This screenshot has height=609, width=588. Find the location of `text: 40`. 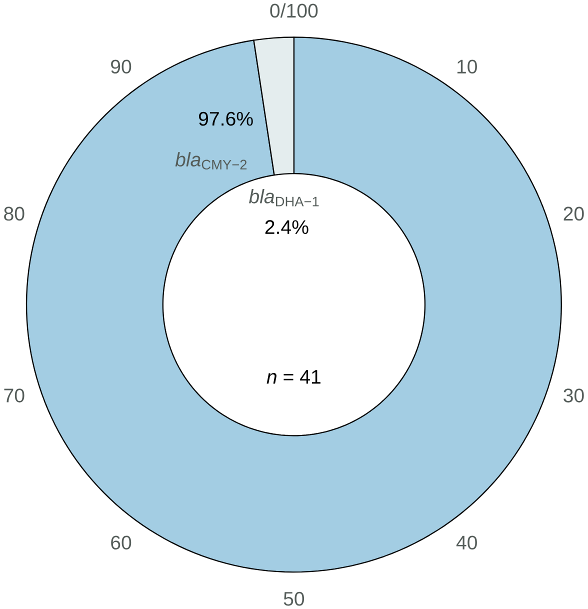

text: 40 is located at coordinates (467, 543).